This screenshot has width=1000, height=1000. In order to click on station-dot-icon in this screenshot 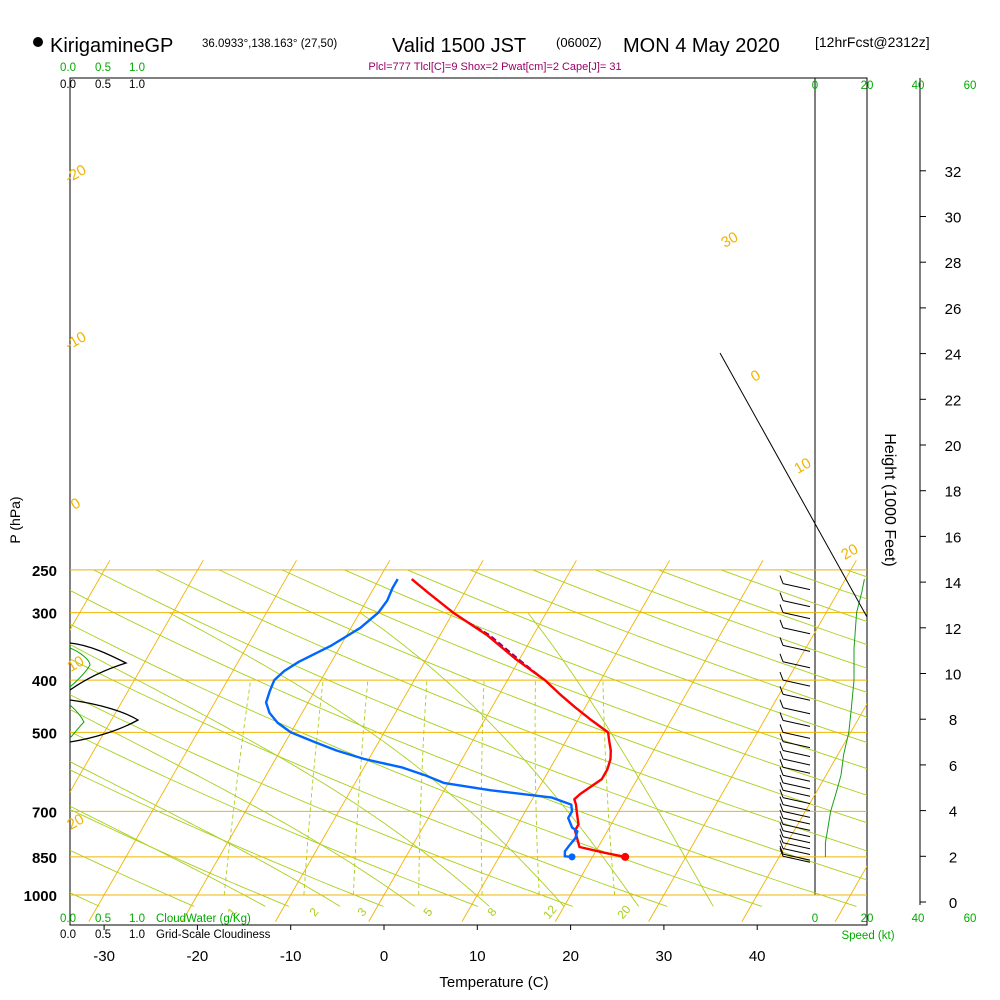, I will do `click(38, 42)`.